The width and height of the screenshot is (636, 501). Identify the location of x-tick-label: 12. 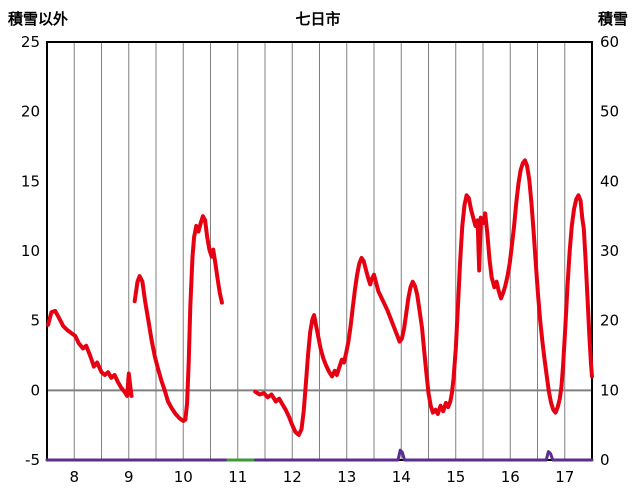
(292, 477).